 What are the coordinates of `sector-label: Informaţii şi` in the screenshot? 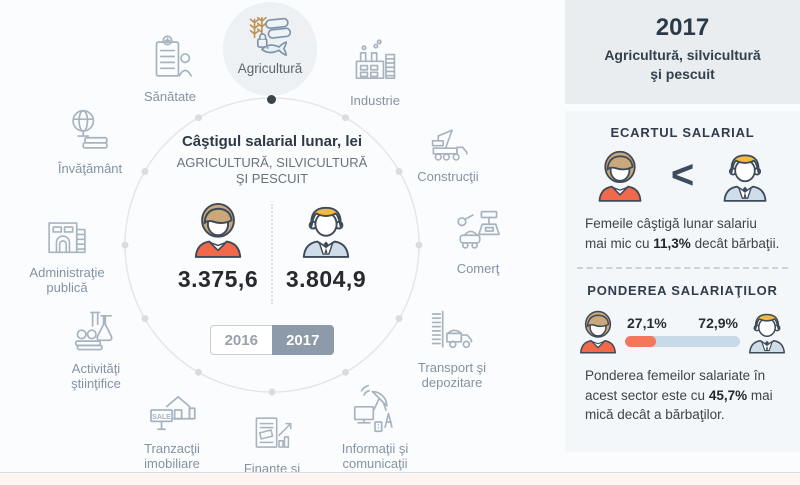 It's located at (375, 448).